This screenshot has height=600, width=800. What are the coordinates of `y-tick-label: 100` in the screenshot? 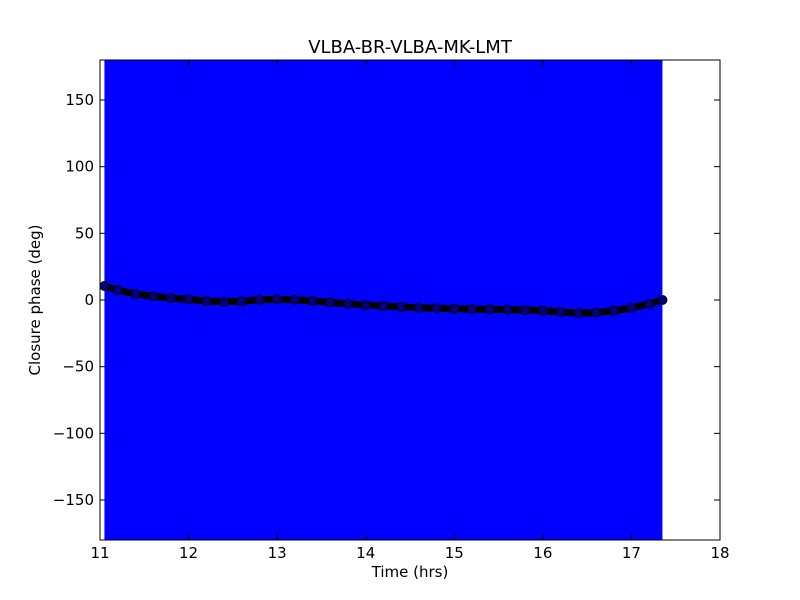 It's located at (79, 167).